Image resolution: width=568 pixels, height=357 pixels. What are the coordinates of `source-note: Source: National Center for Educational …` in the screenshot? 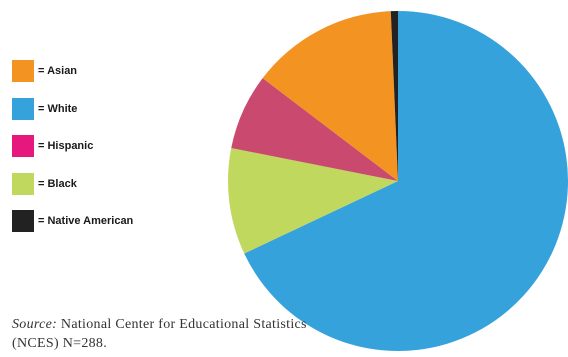 It's located at (162, 334).